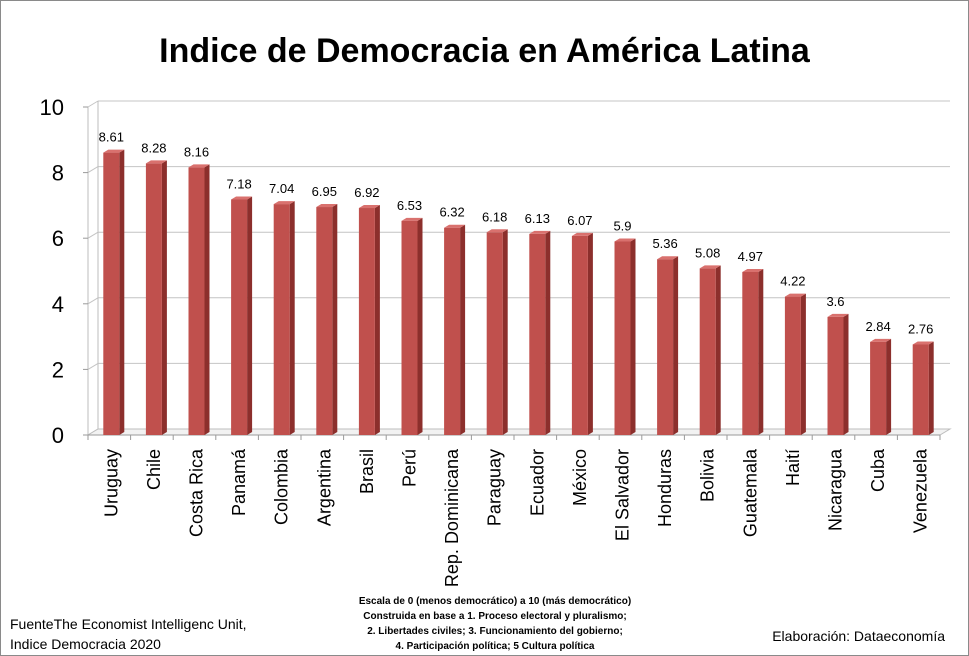 The image size is (969, 656). Describe the element at coordinates (665, 488) in the screenshot. I see `category-label: Honduras` at that location.